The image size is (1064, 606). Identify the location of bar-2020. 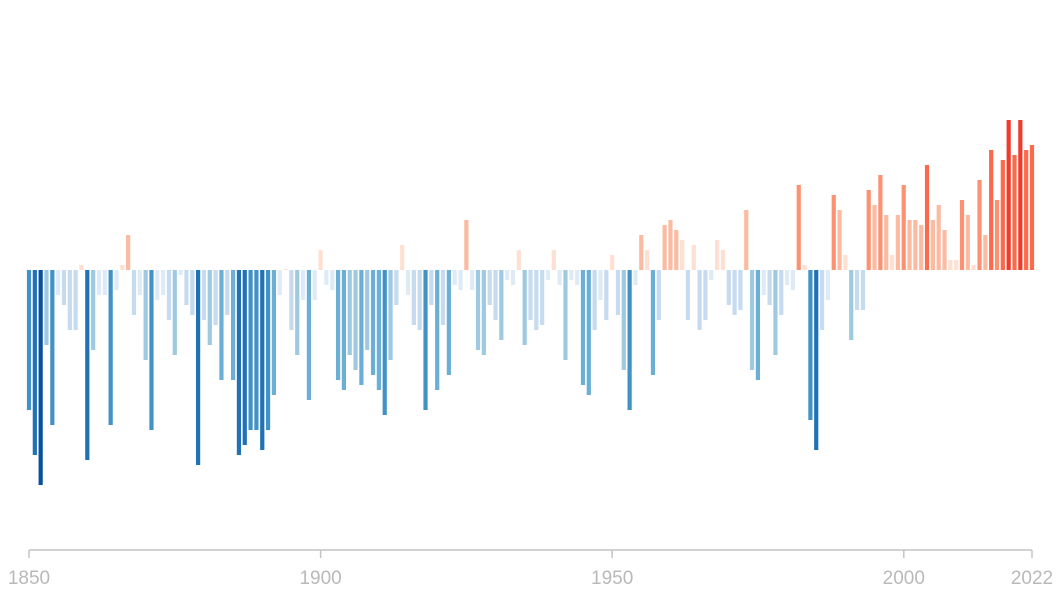
(1020, 195).